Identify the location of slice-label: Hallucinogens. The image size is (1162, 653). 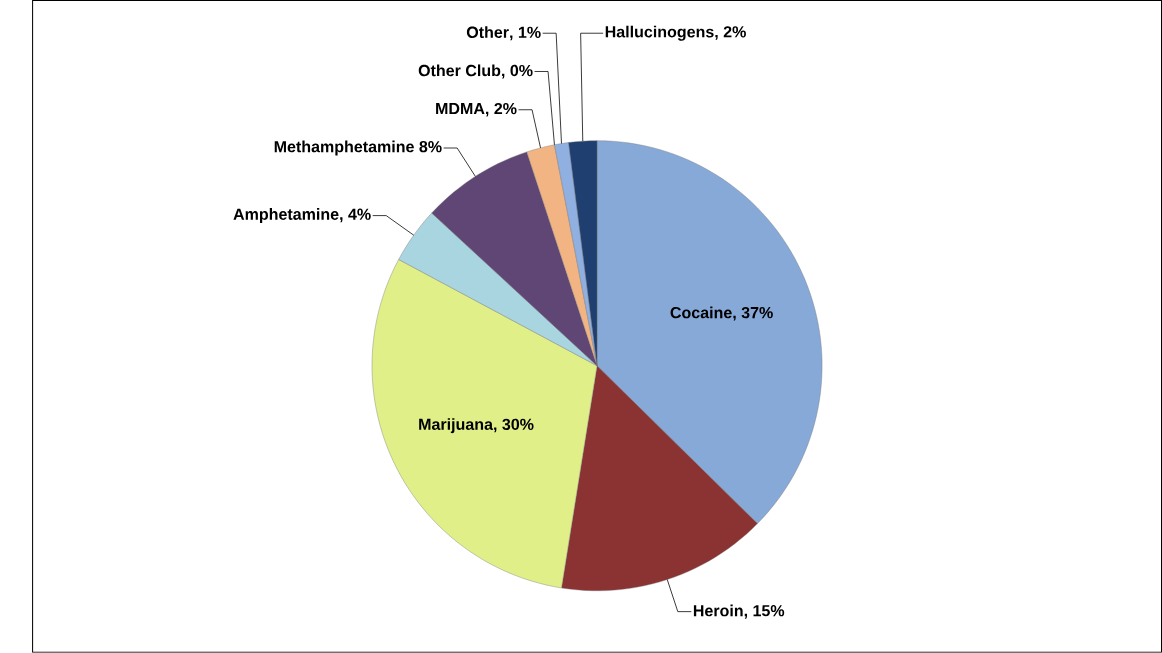
(659, 33).